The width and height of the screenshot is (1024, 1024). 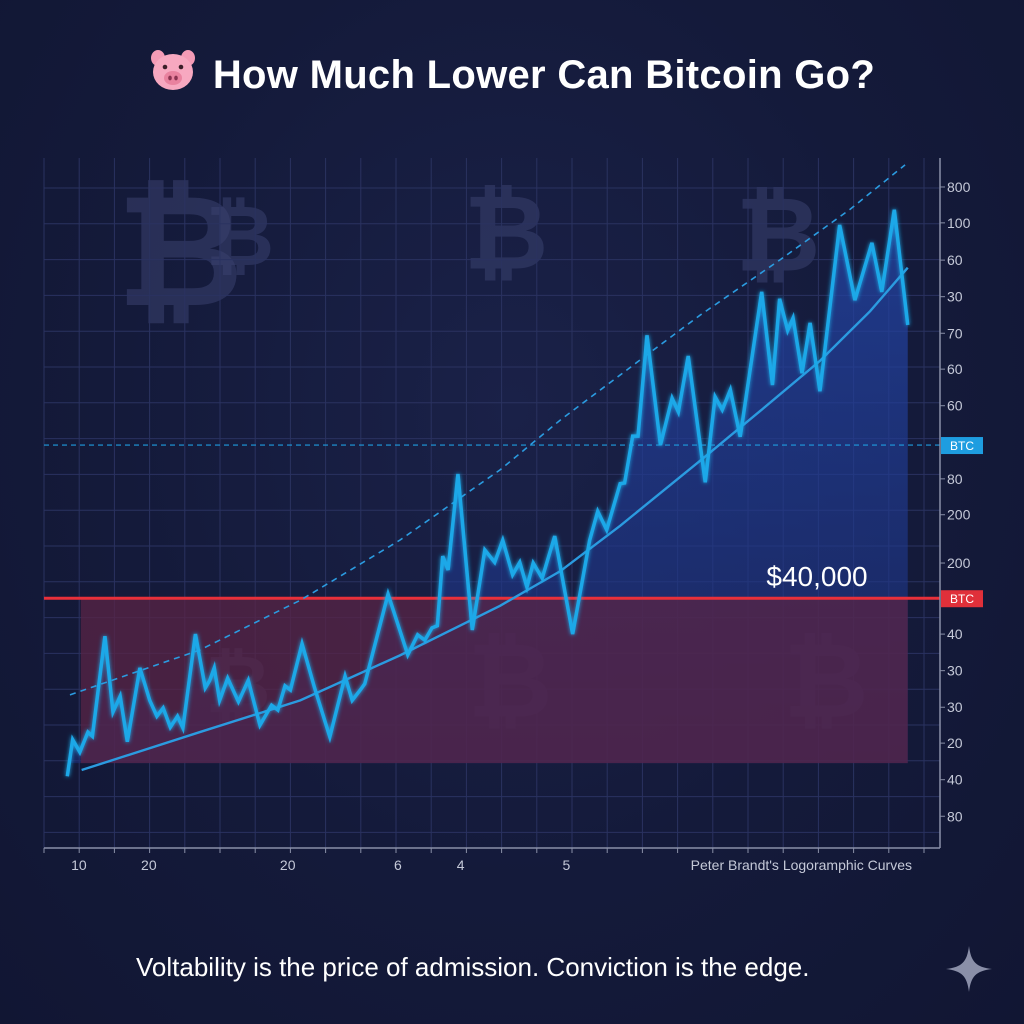 What do you see at coordinates (955, 333) in the screenshot?
I see `y-tick-label: 70` at bounding box center [955, 333].